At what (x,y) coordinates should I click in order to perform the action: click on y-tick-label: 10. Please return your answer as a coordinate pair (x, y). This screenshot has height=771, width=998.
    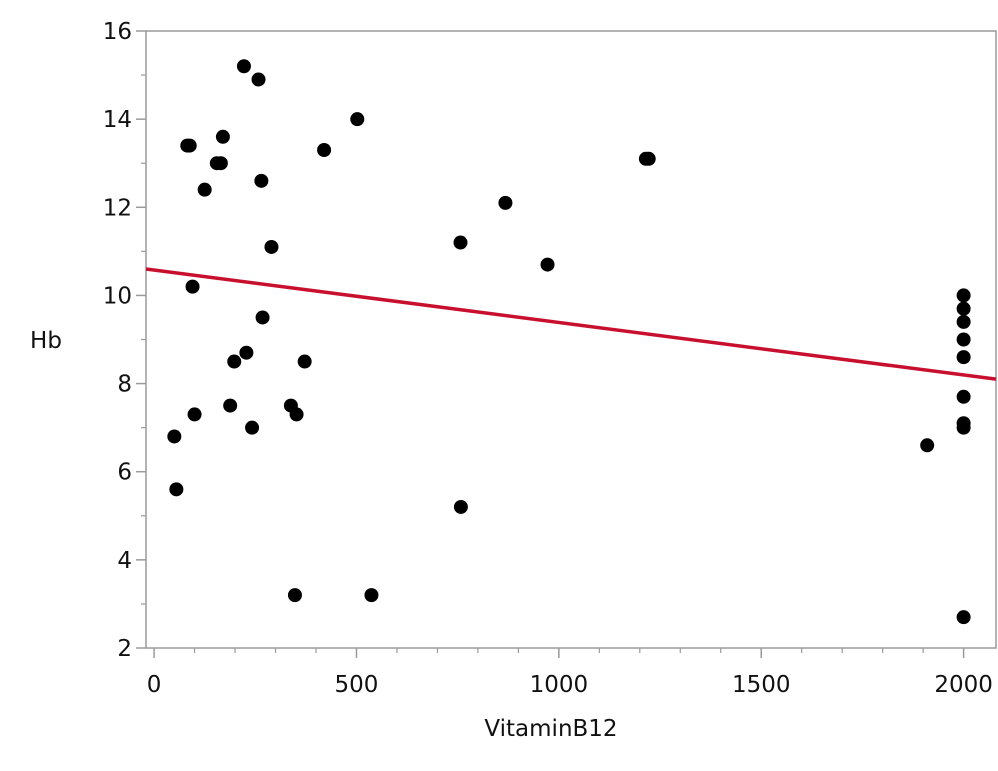
    Looking at the image, I should click on (117, 296).